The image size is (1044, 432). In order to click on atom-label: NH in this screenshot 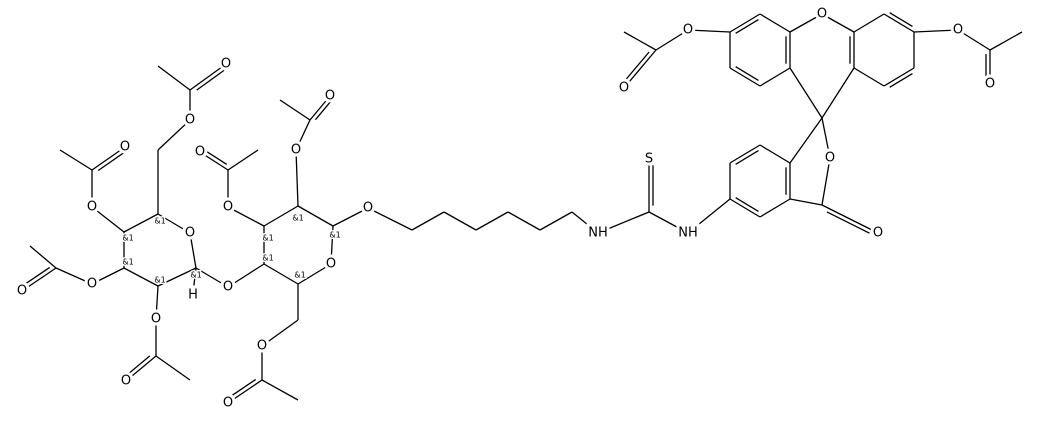, I will do `click(688, 233)`.